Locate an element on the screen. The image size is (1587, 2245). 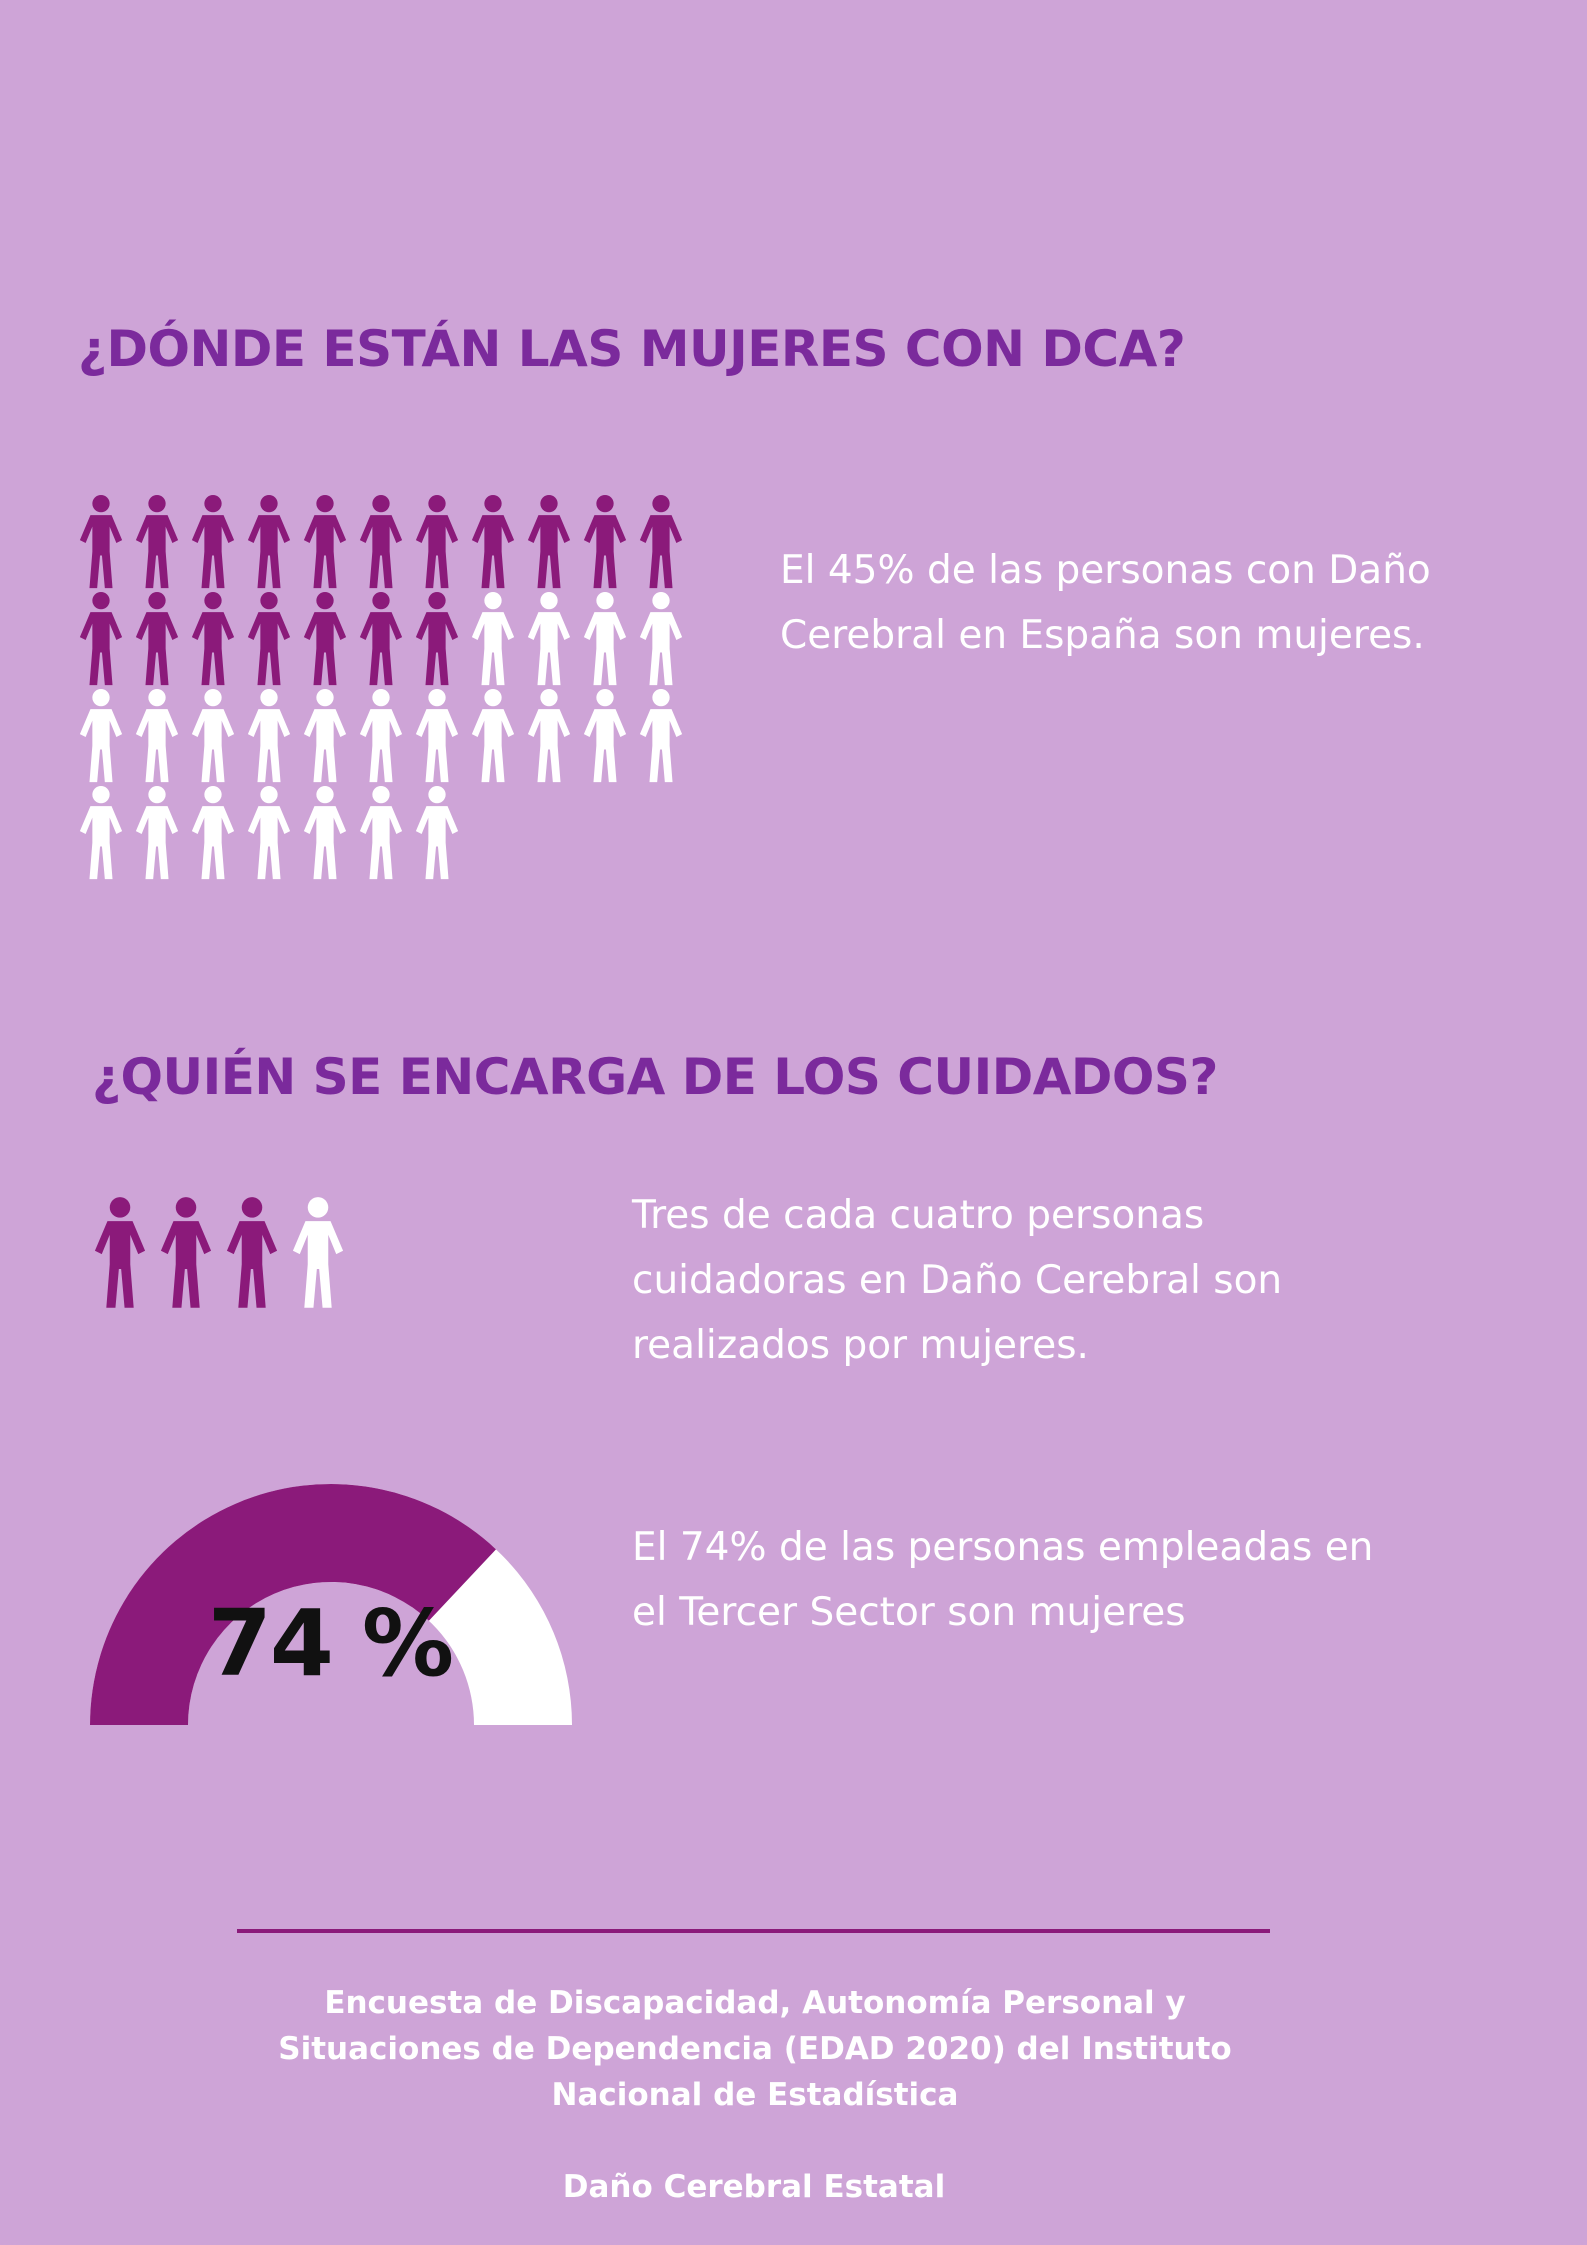
gauge-value-label: 74 % is located at coordinates (330, 1643).